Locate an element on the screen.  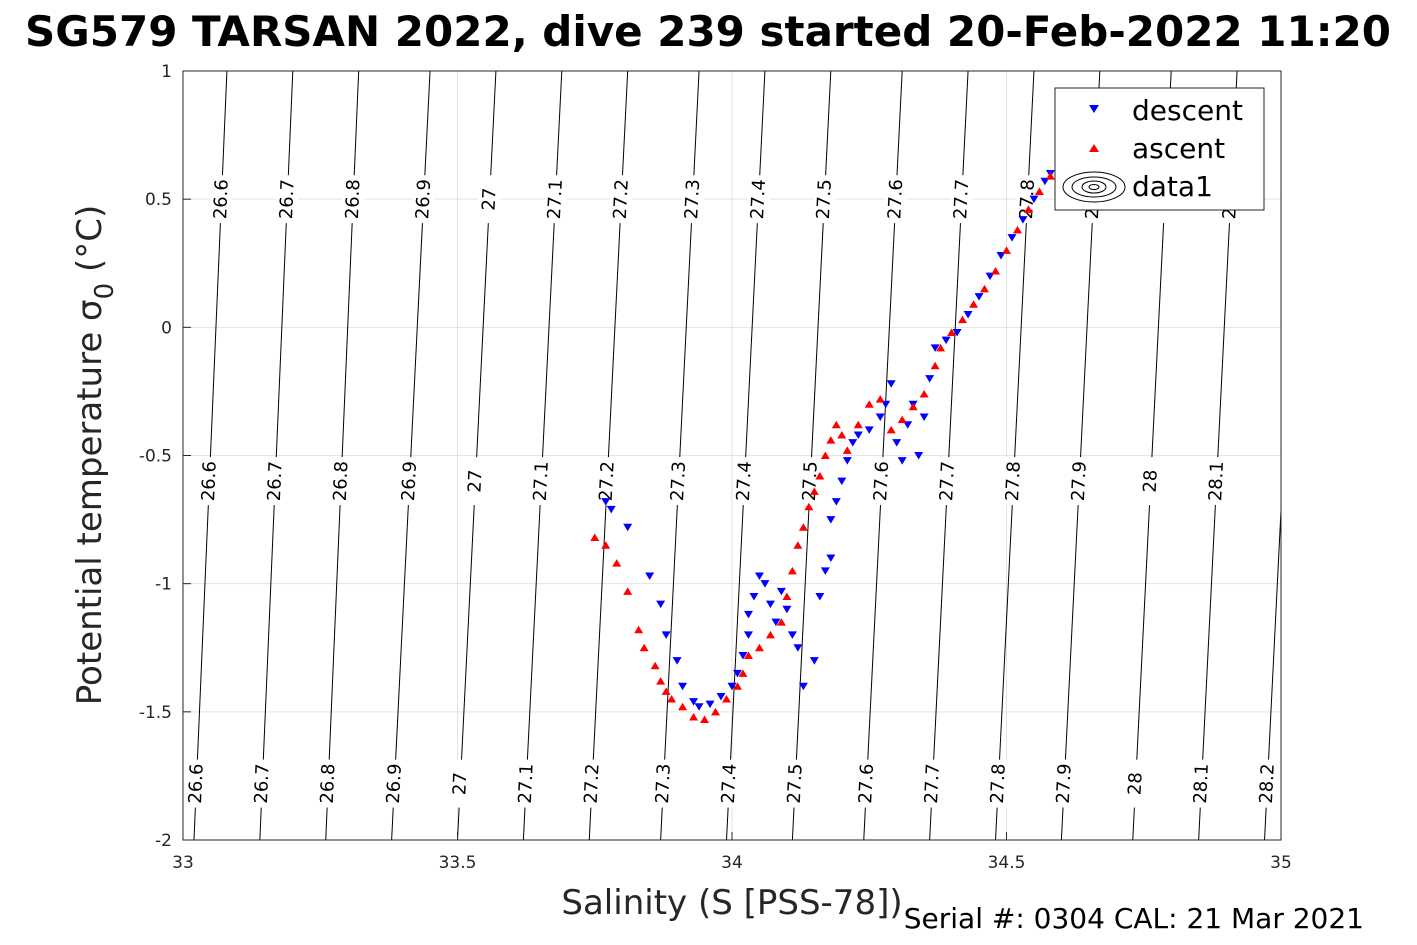
contour-label: 27.6 is located at coordinates (881, 481).